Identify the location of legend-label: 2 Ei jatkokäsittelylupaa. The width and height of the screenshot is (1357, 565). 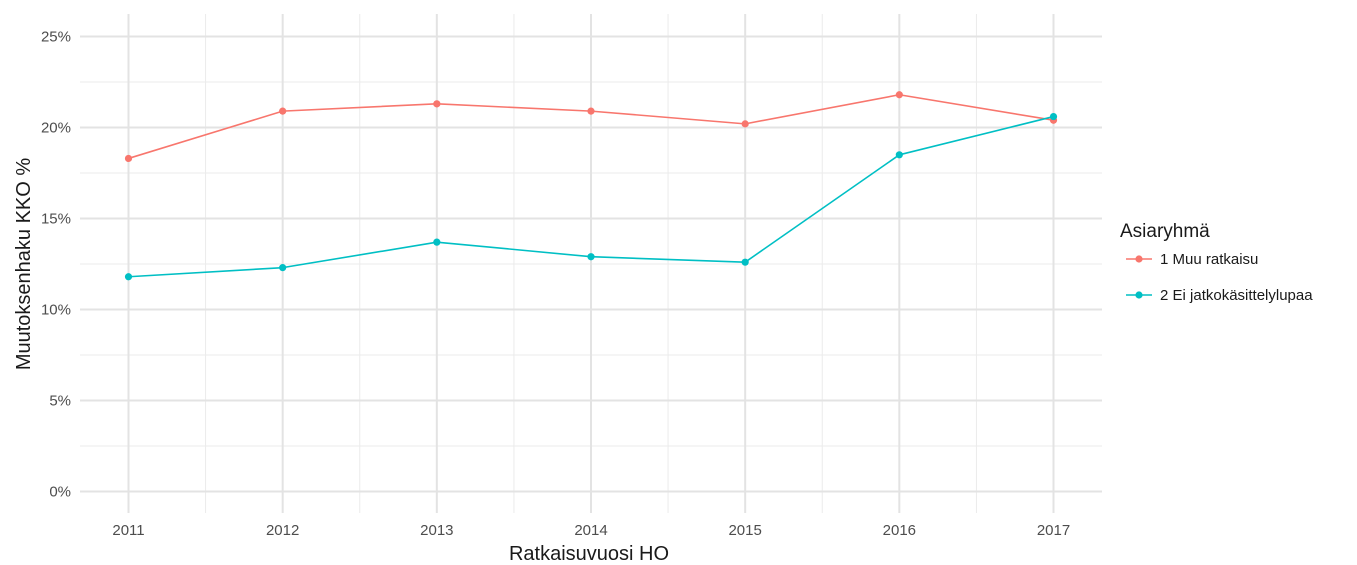
(1236, 295).